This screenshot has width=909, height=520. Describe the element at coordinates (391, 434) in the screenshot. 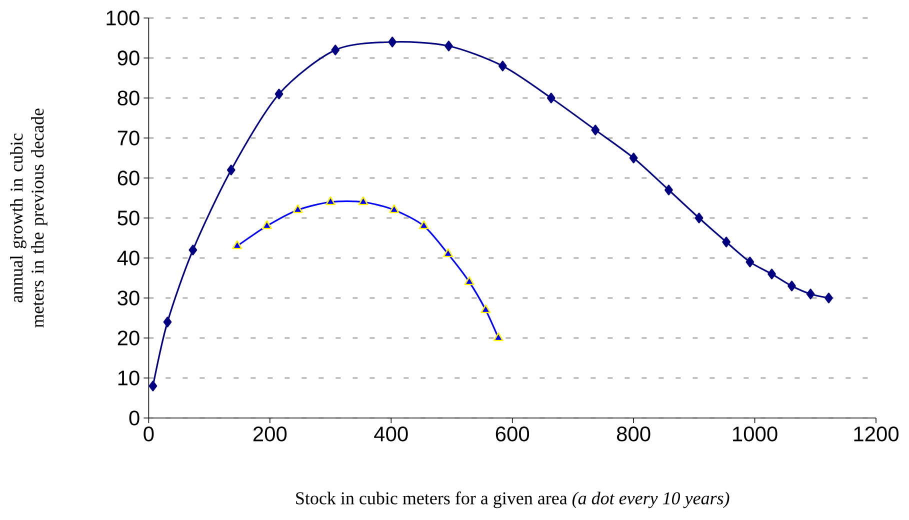

I see `x-tick-label: 400` at that location.